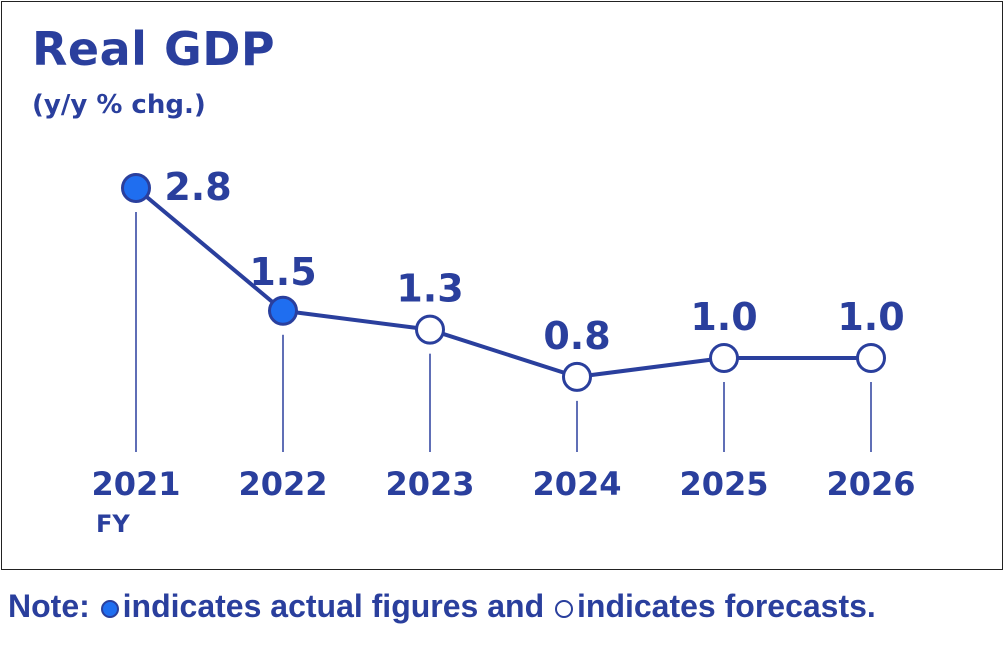  I want to click on actual-point-2022, so click(283, 310).